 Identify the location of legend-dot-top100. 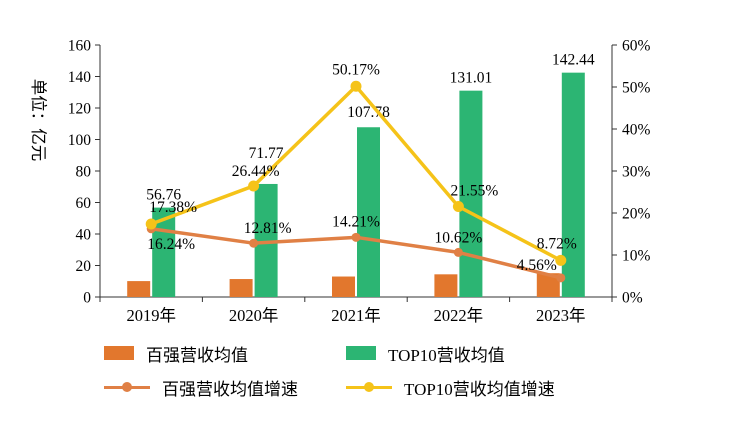
(127, 387).